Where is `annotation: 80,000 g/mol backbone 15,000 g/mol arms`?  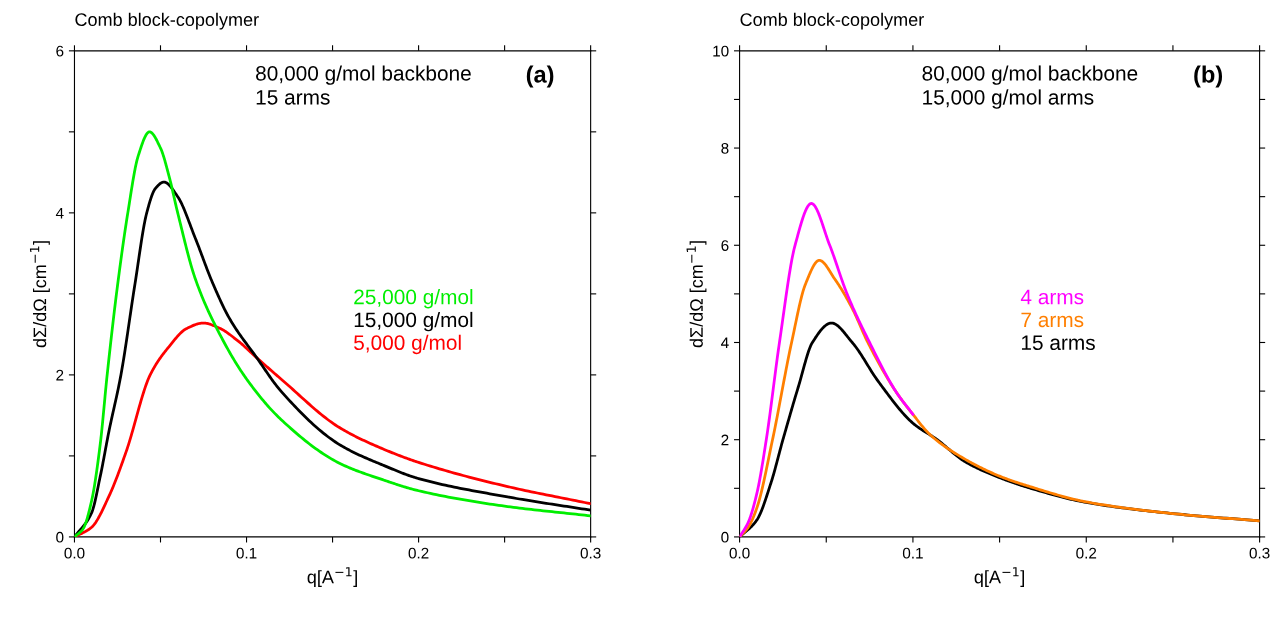 annotation: 80,000 g/mol backbone 15,000 g/mol arms is located at coordinates (1030, 87).